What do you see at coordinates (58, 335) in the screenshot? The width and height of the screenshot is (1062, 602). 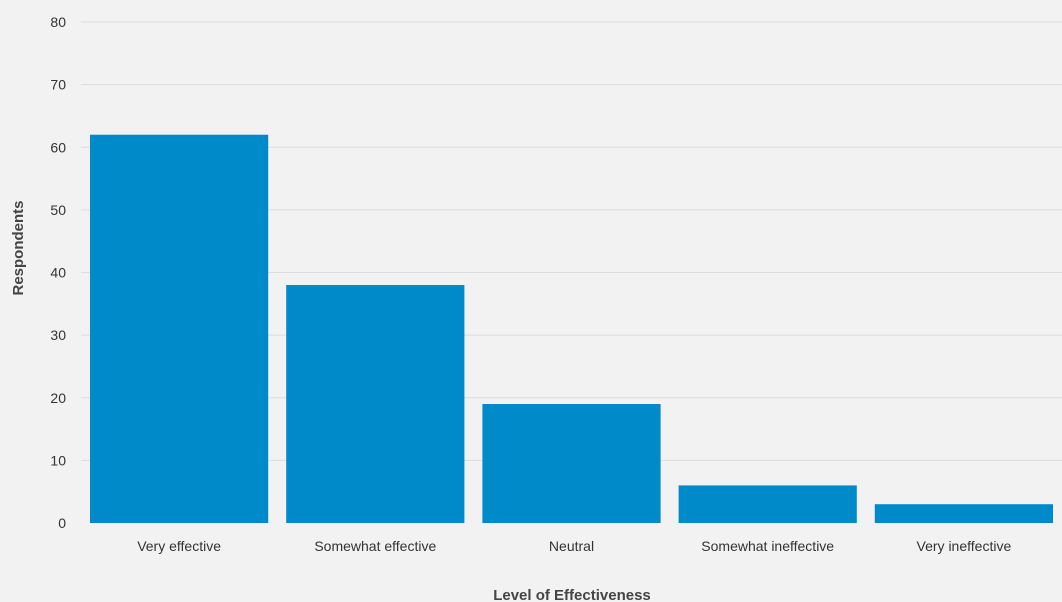 I see `y-tick-label: 30` at bounding box center [58, 335].